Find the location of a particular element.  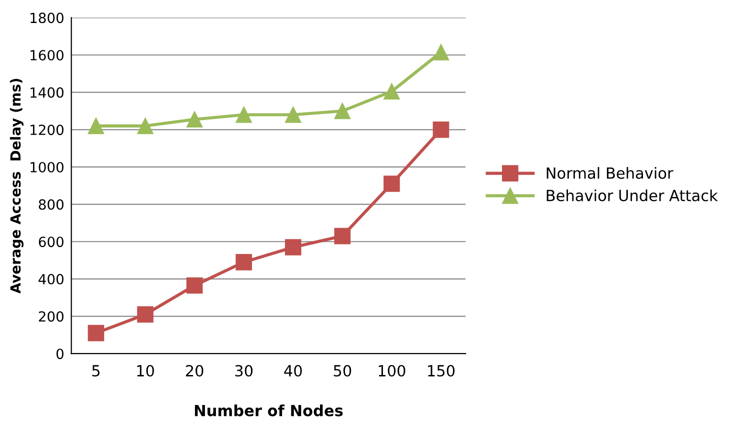

y-tick-label: 1400 is located at coordinates (47, 92).